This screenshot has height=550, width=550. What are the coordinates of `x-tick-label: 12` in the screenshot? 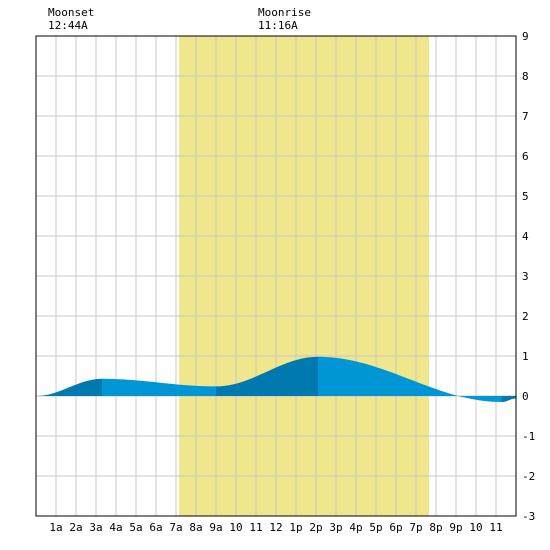 It's located at (275, 527).